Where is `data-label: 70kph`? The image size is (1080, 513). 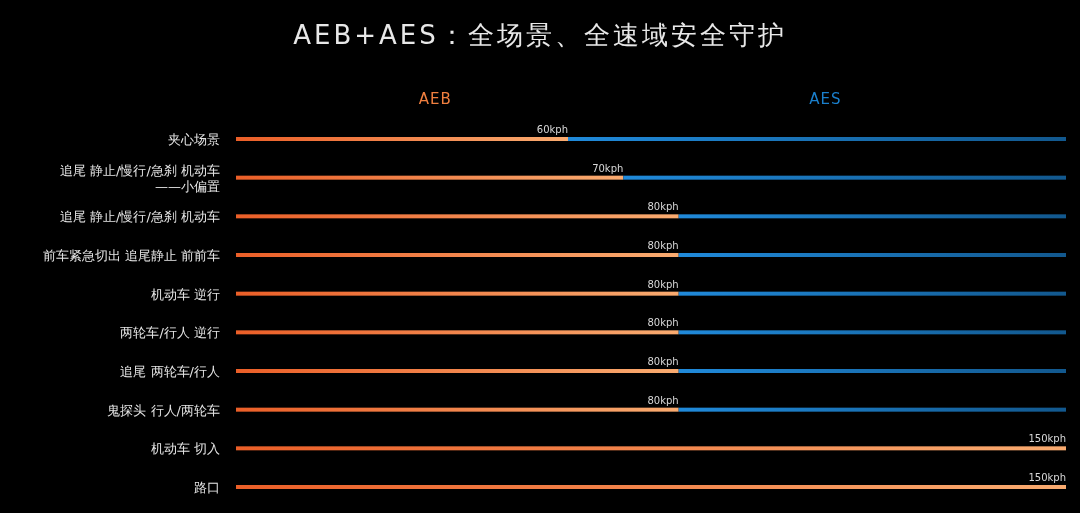
data-label: 70kph is located at coordinates (608, 168).